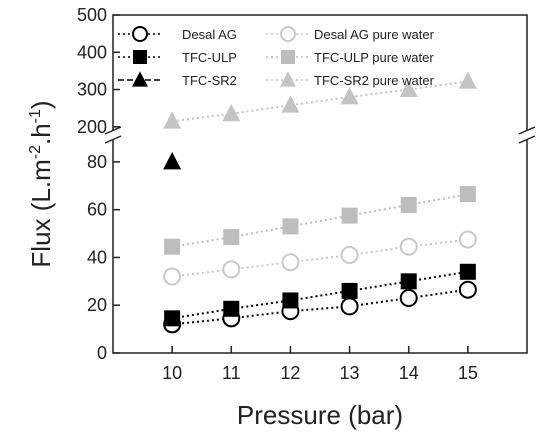 The image size is (550, 442). What do you see at coordinates (290, 373) in the screenshot?
I see `x-tick-label: 12` at bounding box center [290, 373].